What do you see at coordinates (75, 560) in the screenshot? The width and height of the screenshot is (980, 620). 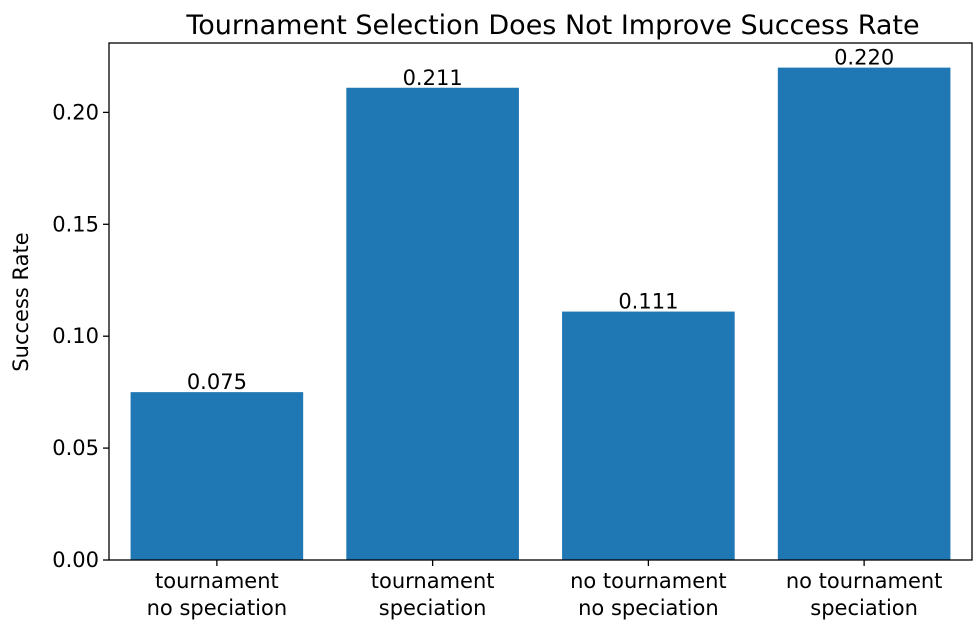 I see `y-tick-label-1: 0.00` at bounding box center [75, 560].